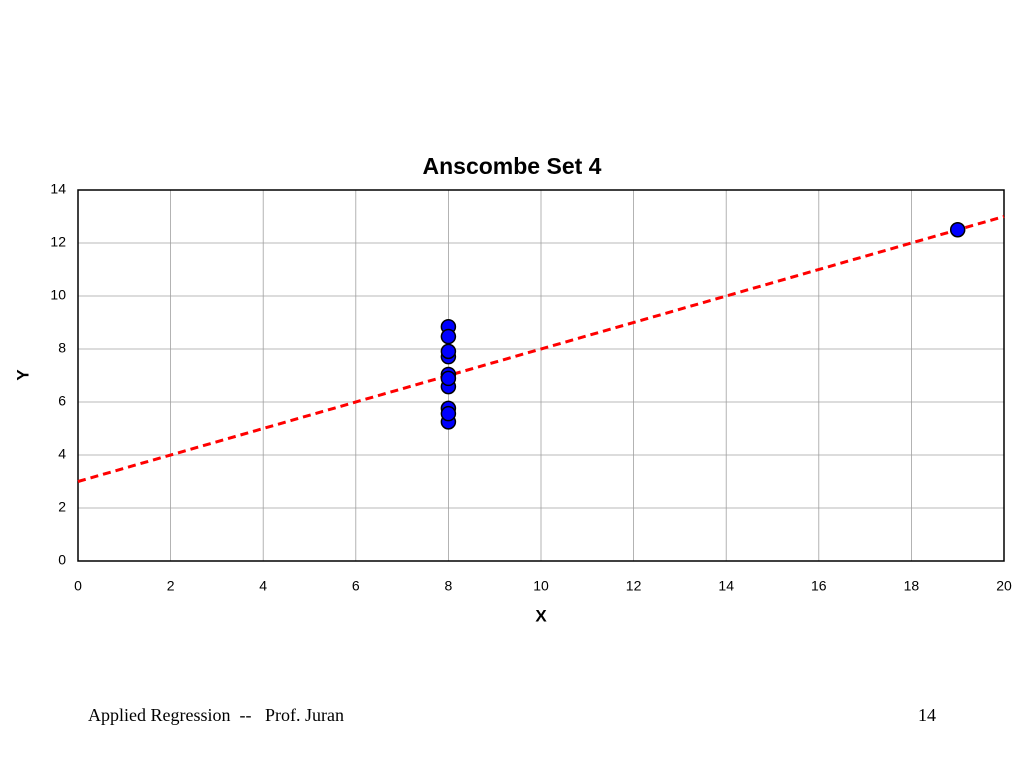 The image size is (1024, 768). I want to click on x-tick-label: 6, so click(356, 586).